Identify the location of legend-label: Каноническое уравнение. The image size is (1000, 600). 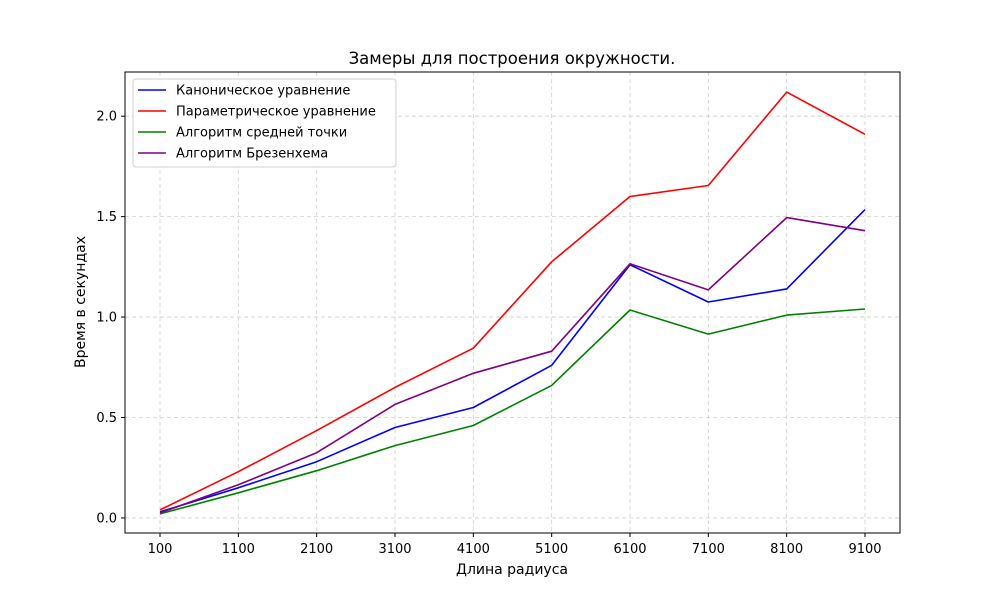
(263, 91).